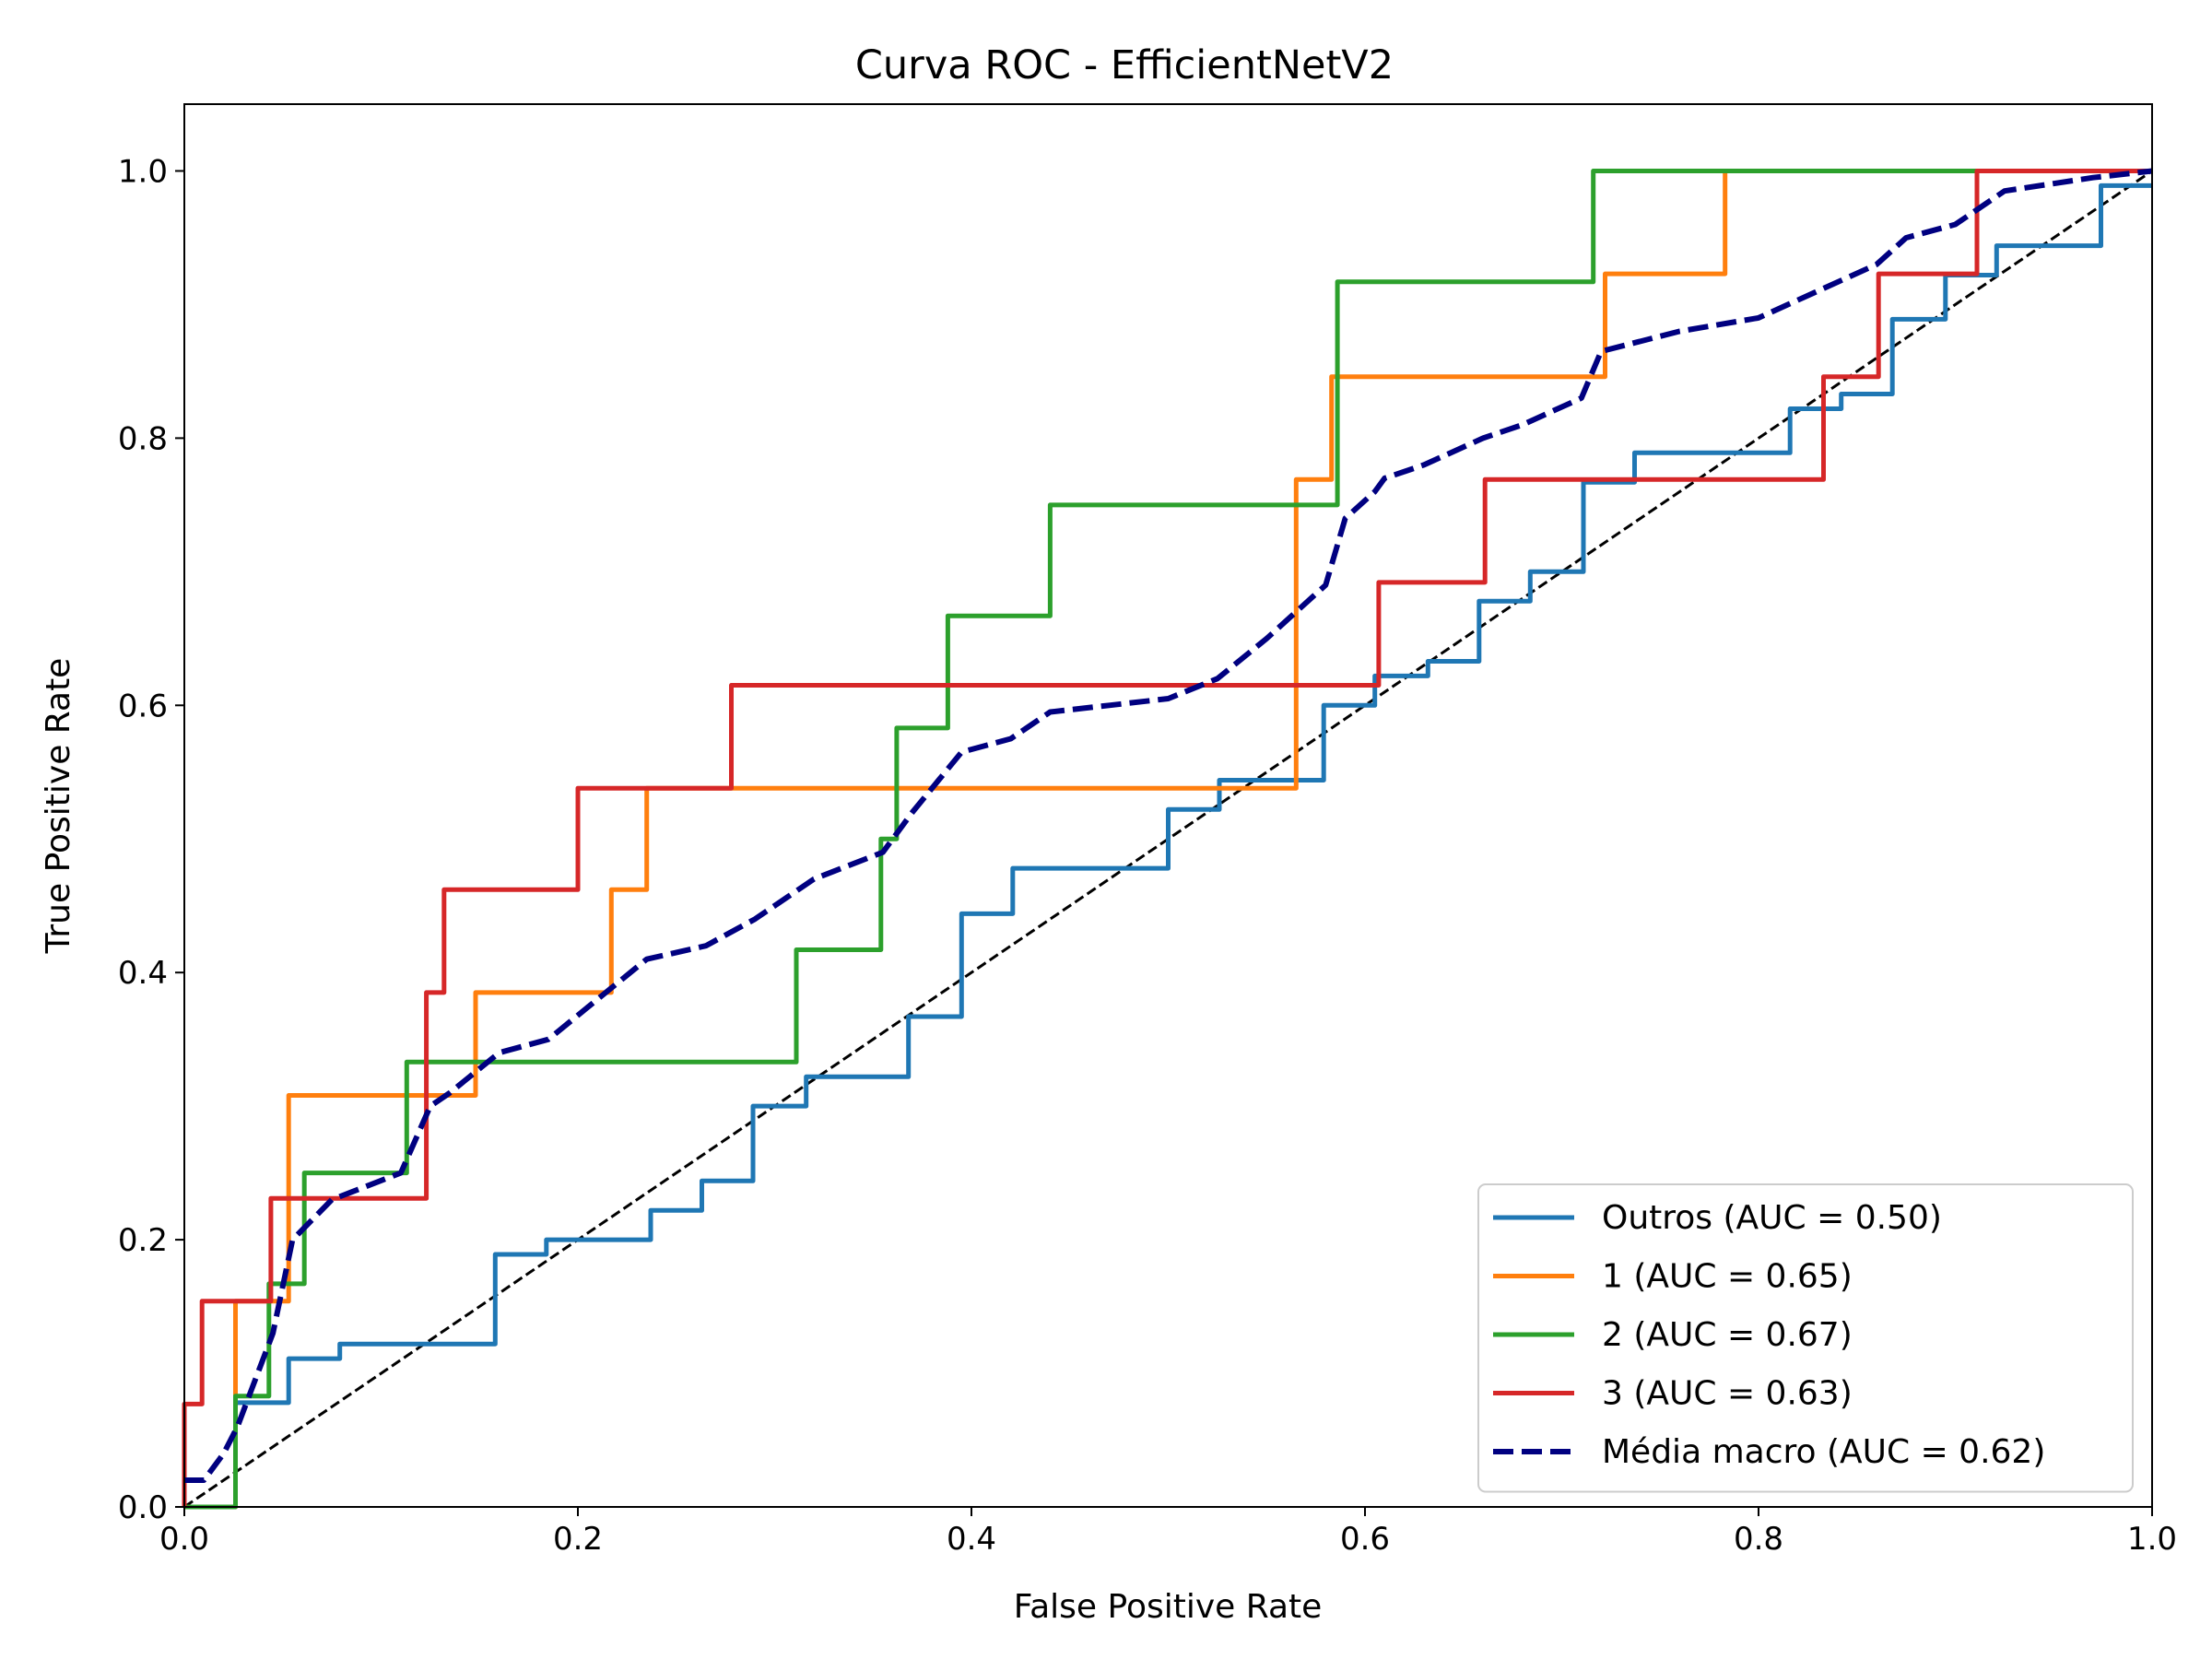 This screenshot has width=2212, height=1659. What do you see at coordinates (143, 1507) in the screenshot?
I see `y-tick-label: 0.0` at bounding box center [143, 1507].